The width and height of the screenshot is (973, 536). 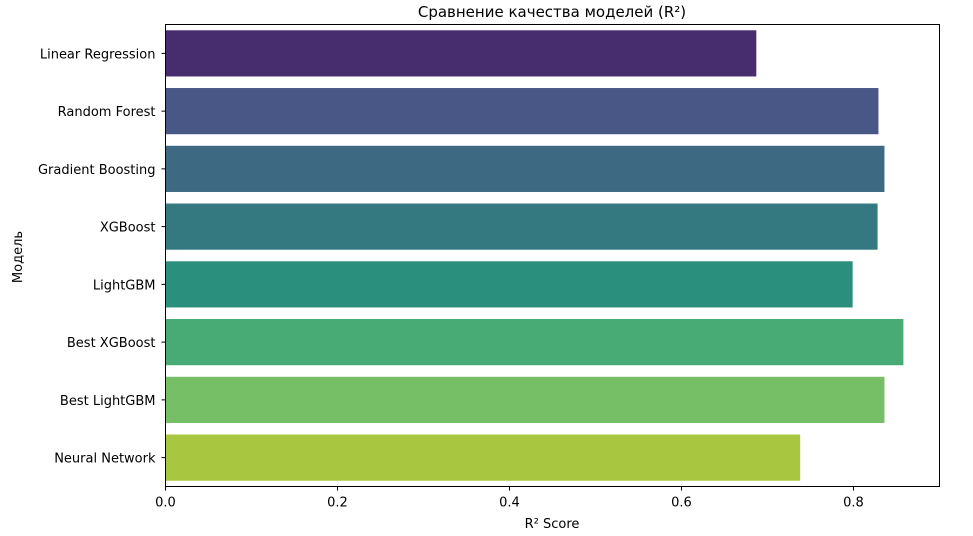 What do you see at coordinates (337, 503) in the screenshot?
I see `x-tick-label: 0.2` at bounding box center [337, 503].